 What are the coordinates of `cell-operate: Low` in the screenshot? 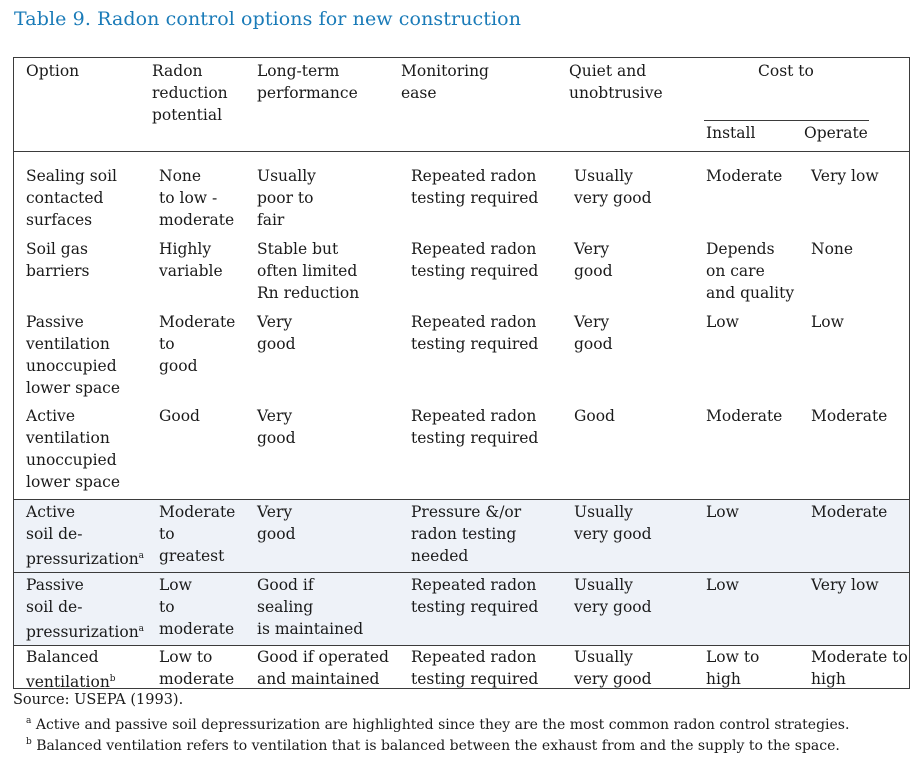 It's located at (827, 322).